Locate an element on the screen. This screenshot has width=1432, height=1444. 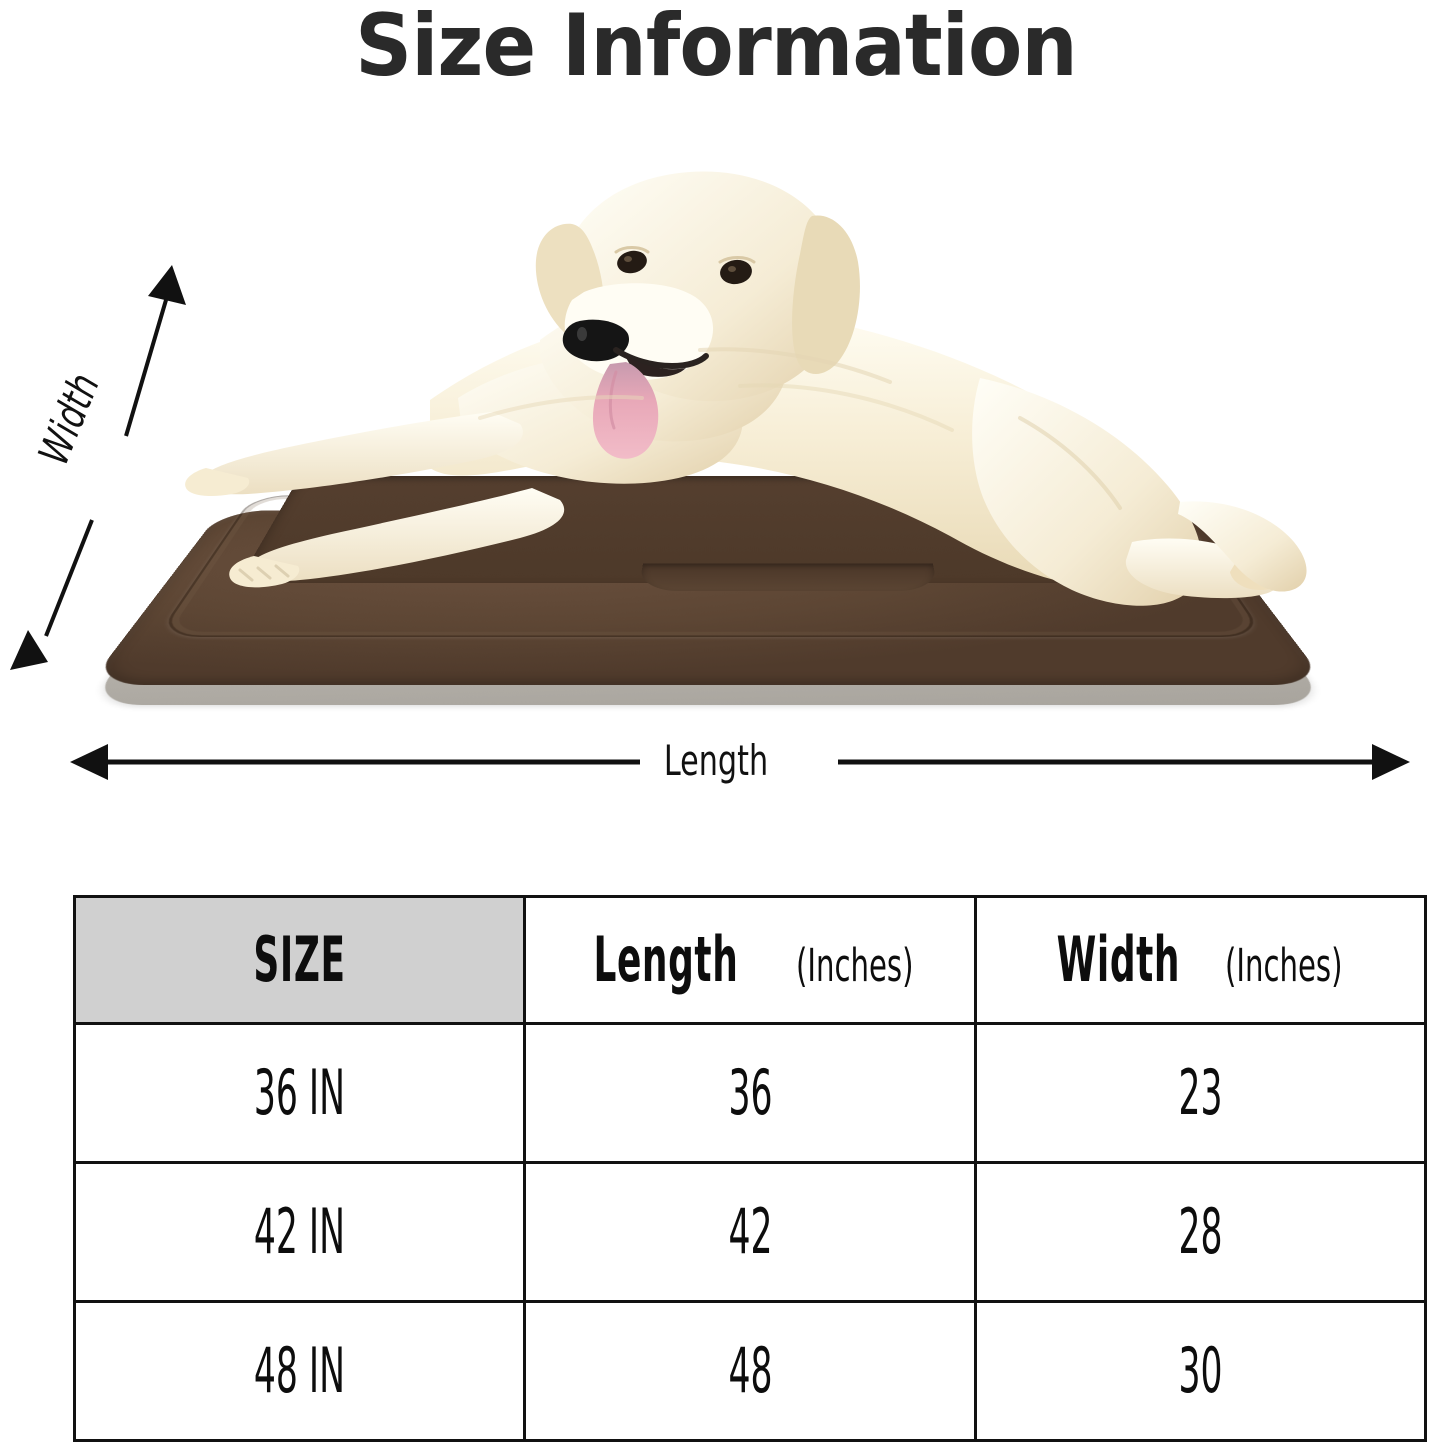
width-value: 23 is located at coordinates (1200, 1092).